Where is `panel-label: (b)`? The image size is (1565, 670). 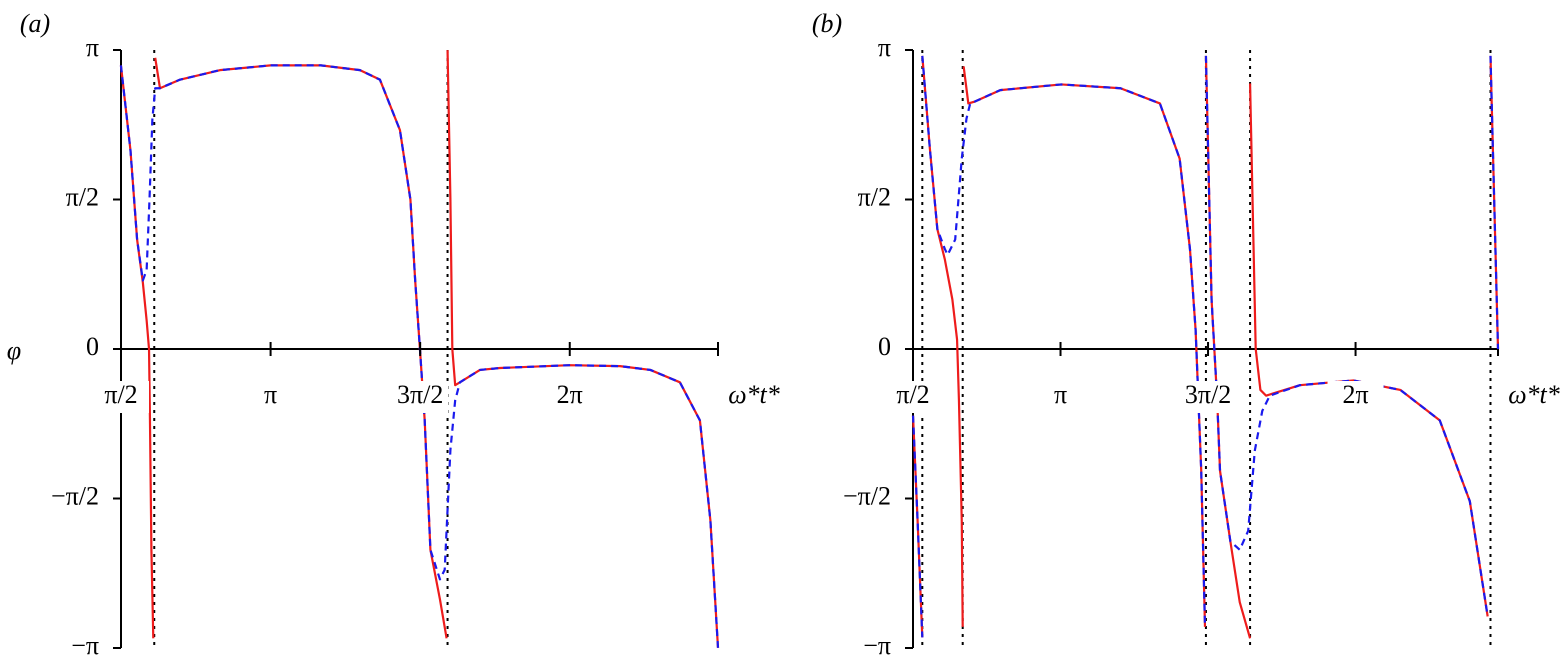
panel-label: (b) is located at coordinates (827, 23).